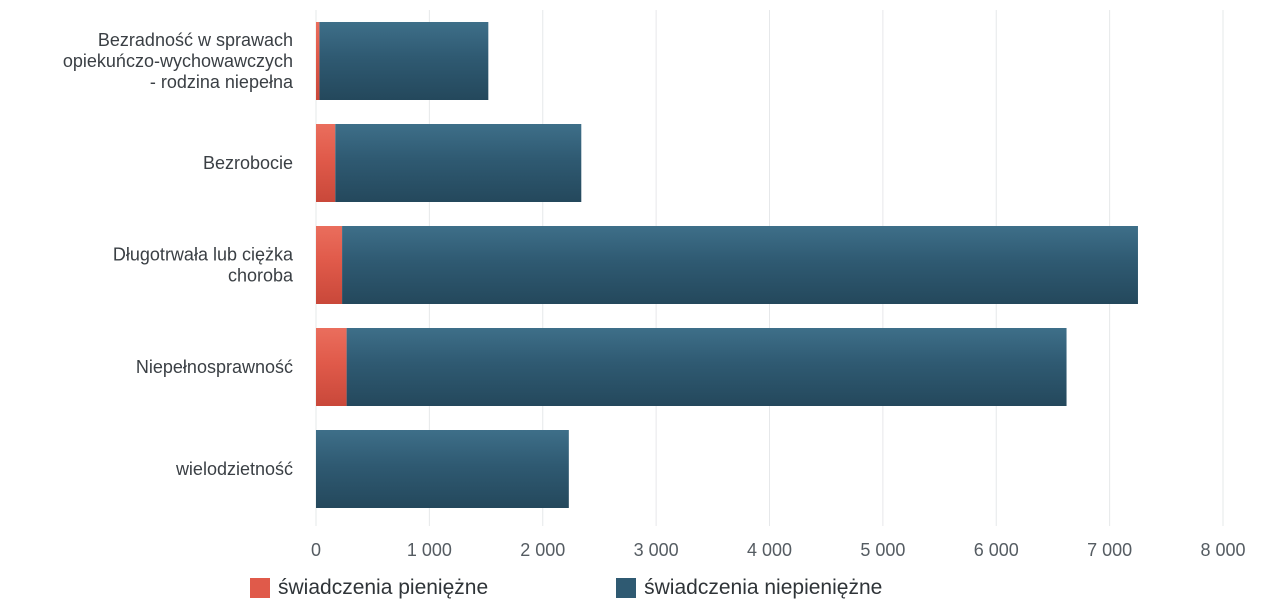 Image resolution: width=1272 pixels, height=606 pixels. What do you see at coordinates (248, 163) in the screenshot?
I see `category-label: Bezrobocie` at bounding box center [248, 163].